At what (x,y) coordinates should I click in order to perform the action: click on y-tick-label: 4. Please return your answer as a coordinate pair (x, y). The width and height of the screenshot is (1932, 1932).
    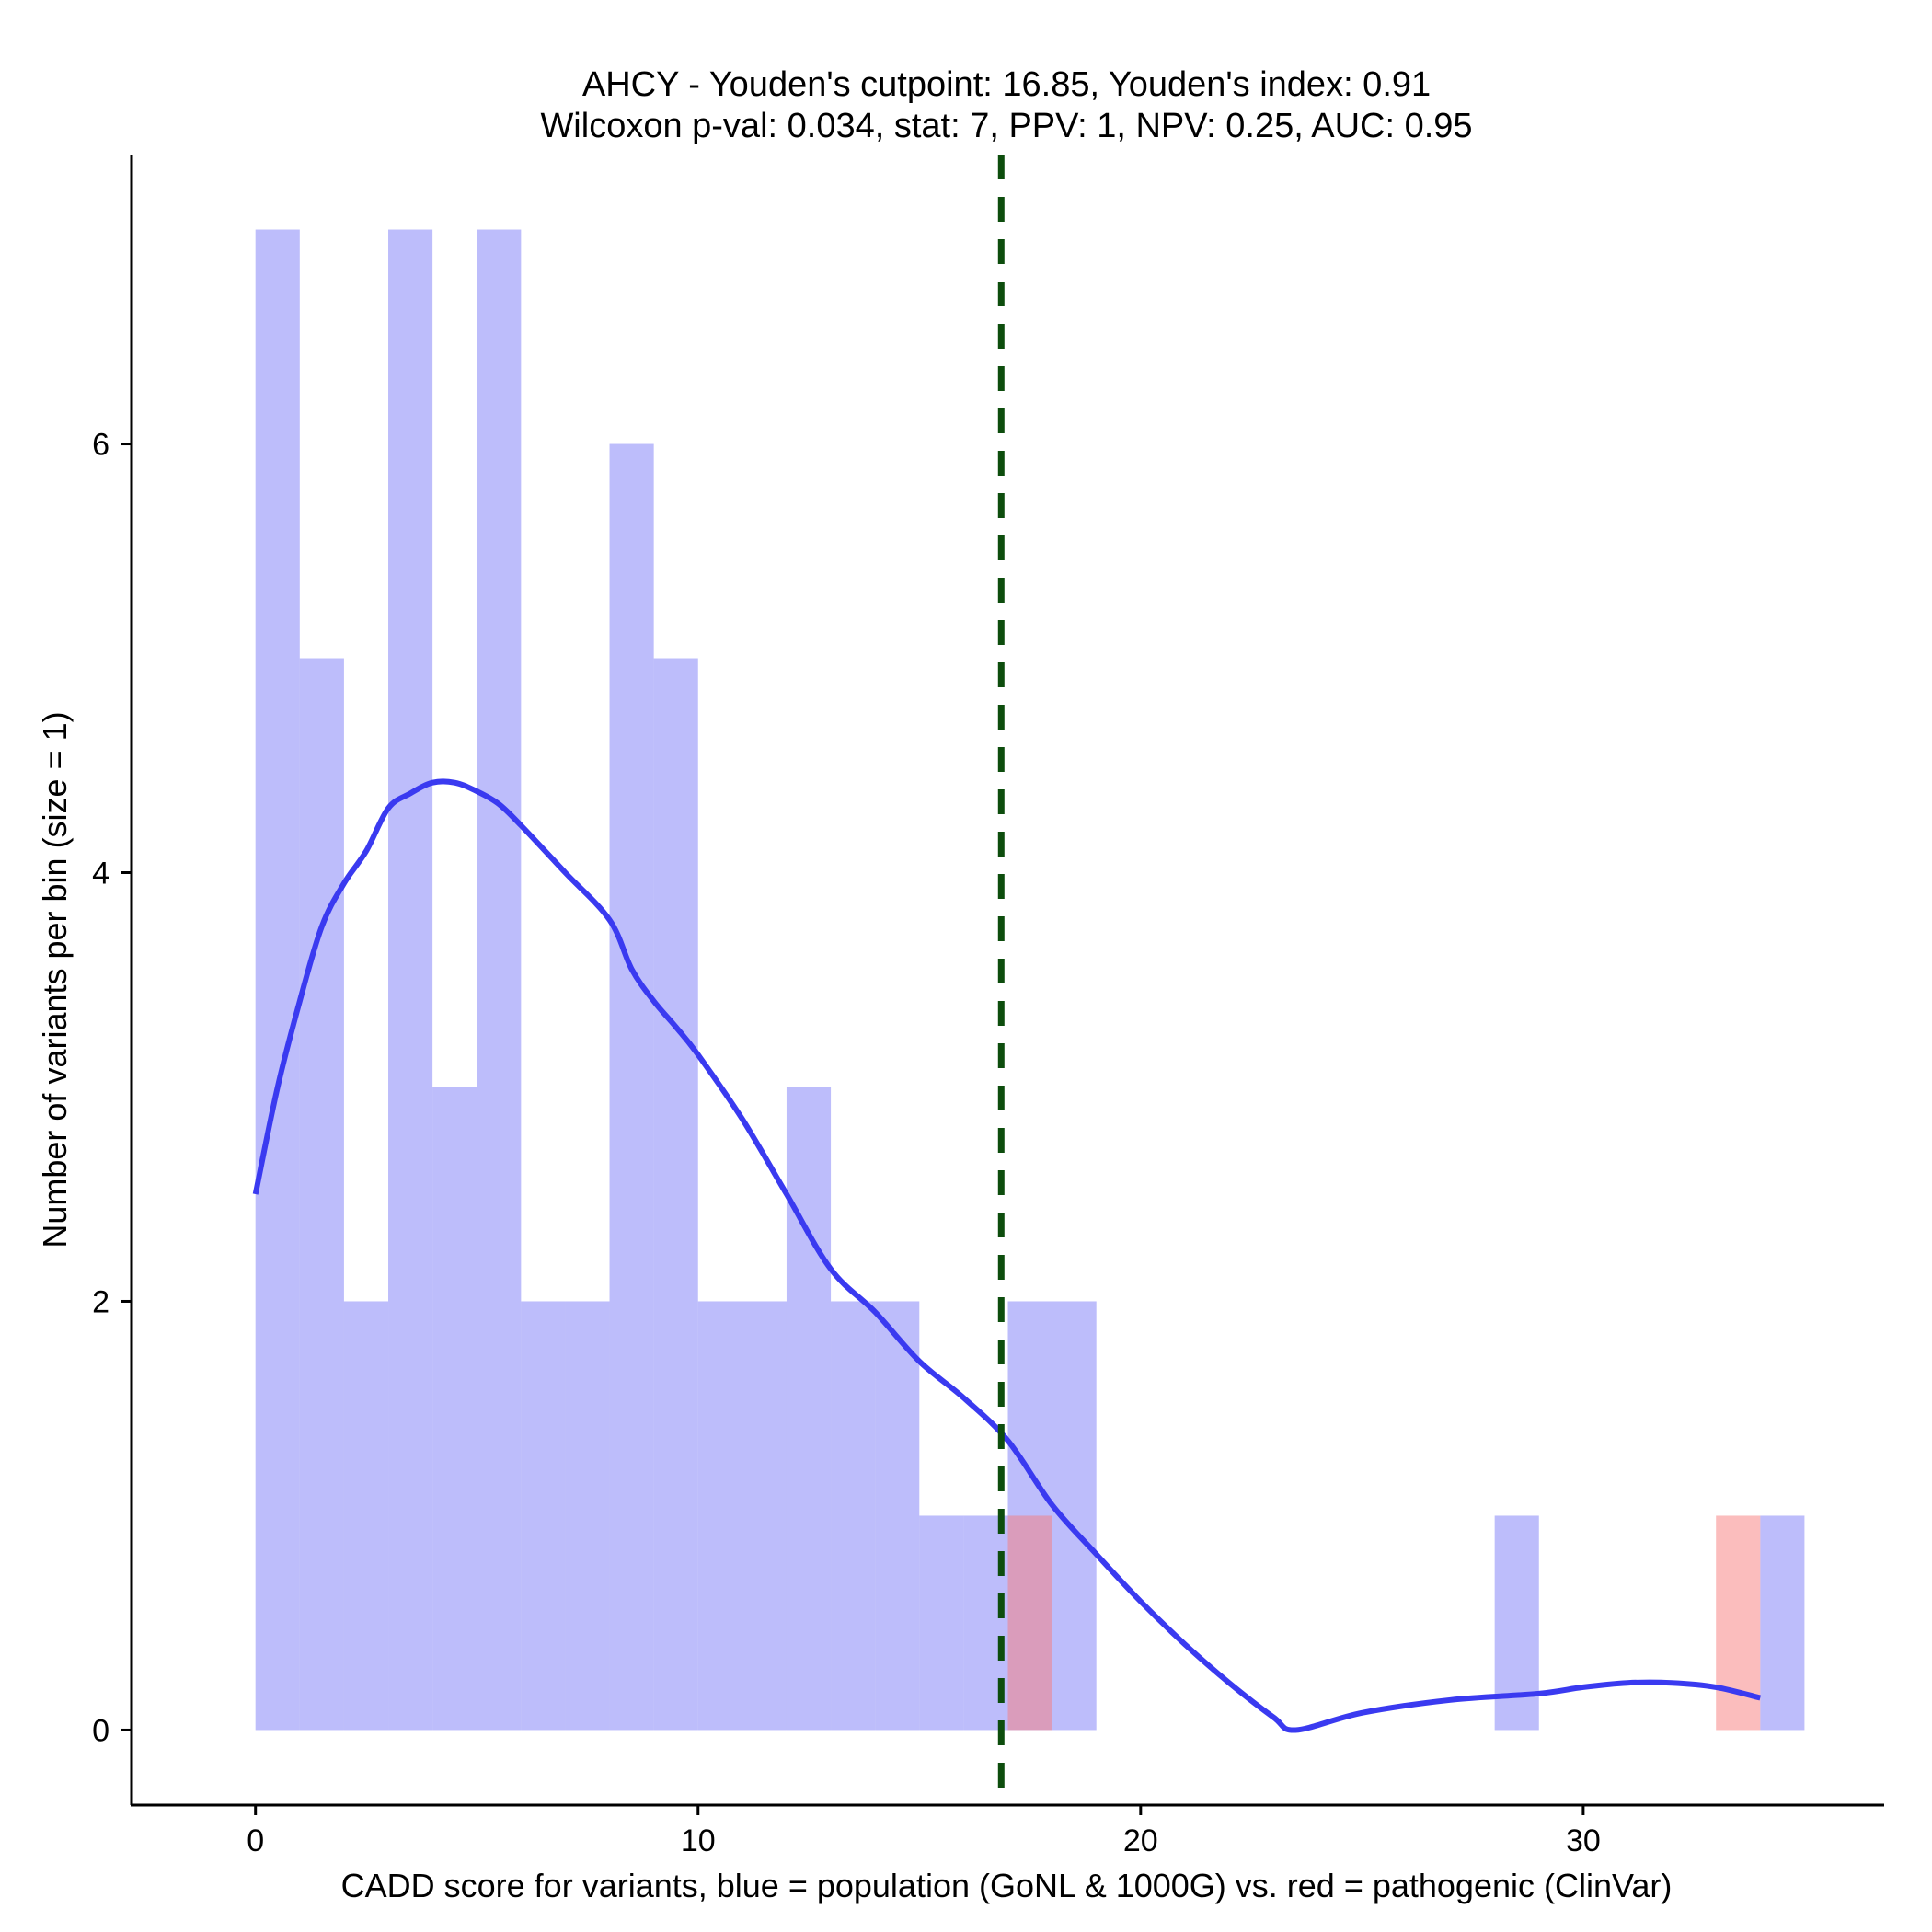
    Looking at the image, I should click on (100, 874).